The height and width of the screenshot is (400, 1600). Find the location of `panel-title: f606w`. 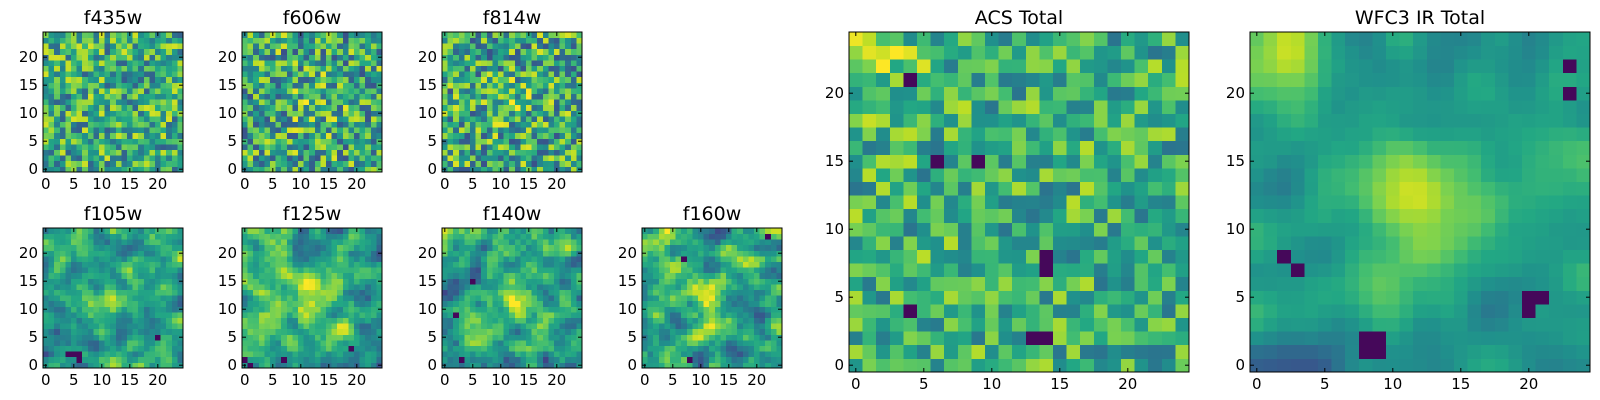

panel-title: f606w is located at coordinates (312, 18).